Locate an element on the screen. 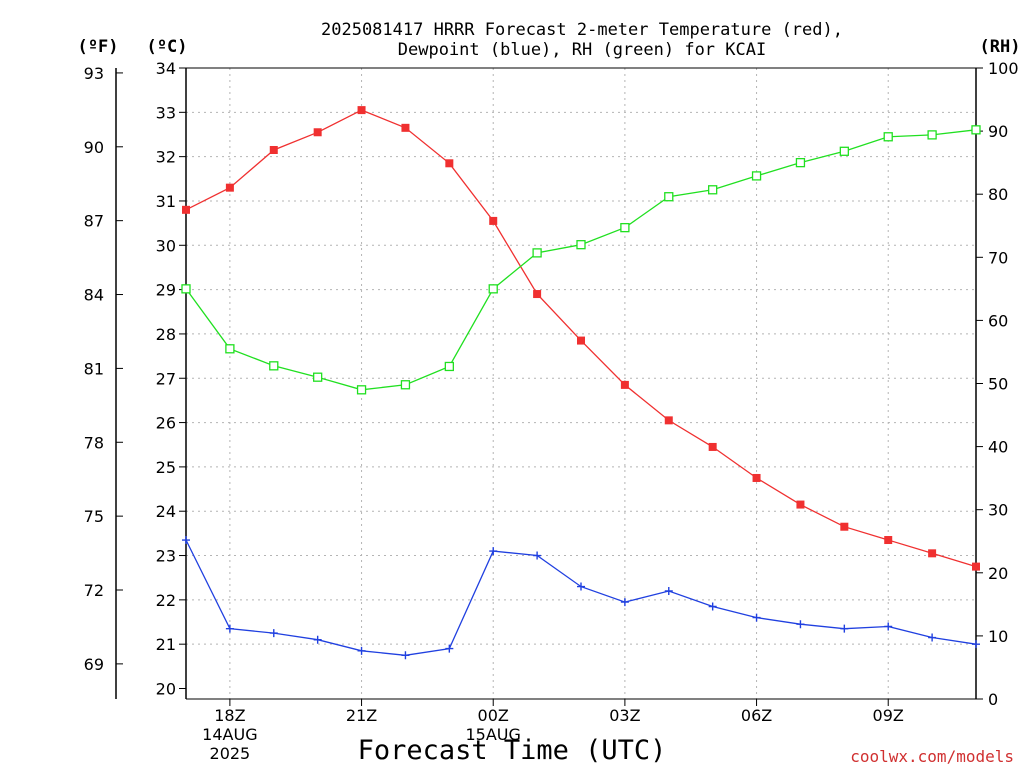 The image size is (1024, 768). celsius-tick-label: 27 is located at coordinates (166, 378).